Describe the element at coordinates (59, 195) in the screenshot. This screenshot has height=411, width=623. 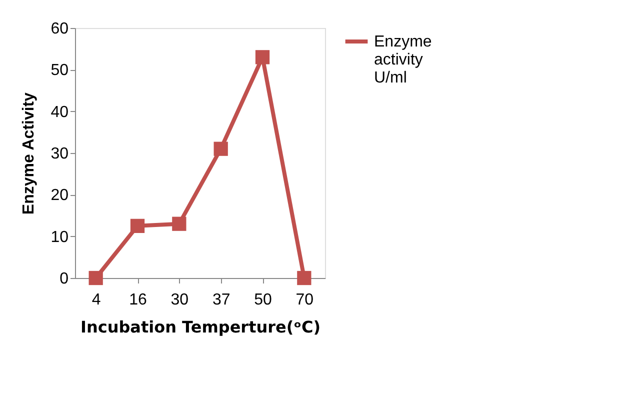
I see `y-tick-label: 20` at that location.